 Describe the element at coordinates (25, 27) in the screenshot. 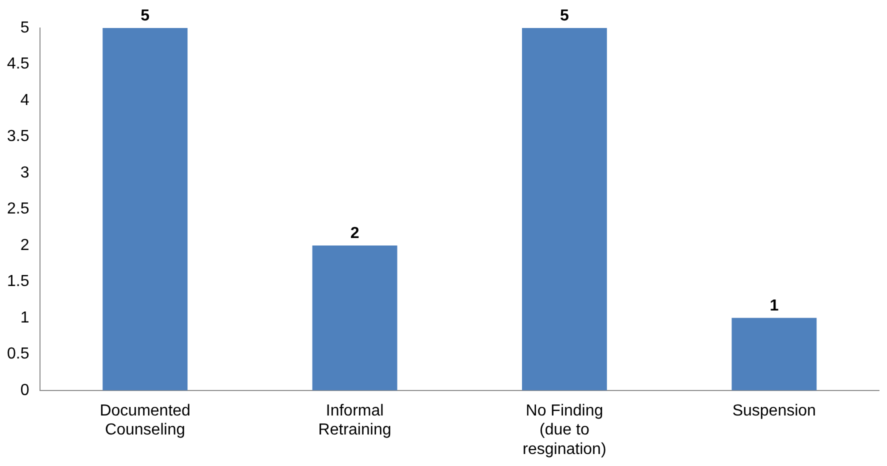

I see `y-tick-label: 5` at that location.